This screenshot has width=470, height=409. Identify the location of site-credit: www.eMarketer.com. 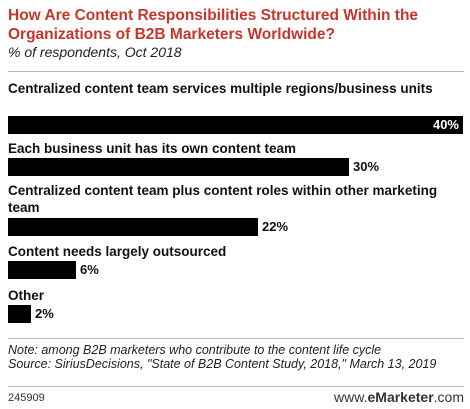
(399, 397).